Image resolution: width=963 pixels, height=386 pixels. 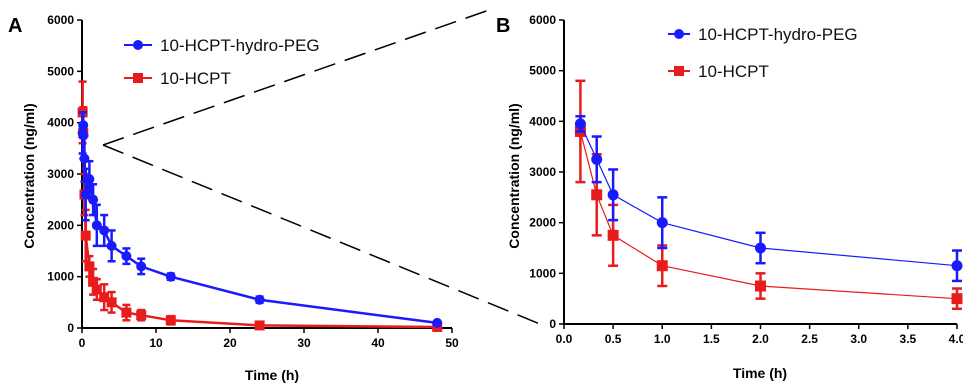 I want to click on panel-b-y-tick-label: 4000, so click(x=542, y=121).